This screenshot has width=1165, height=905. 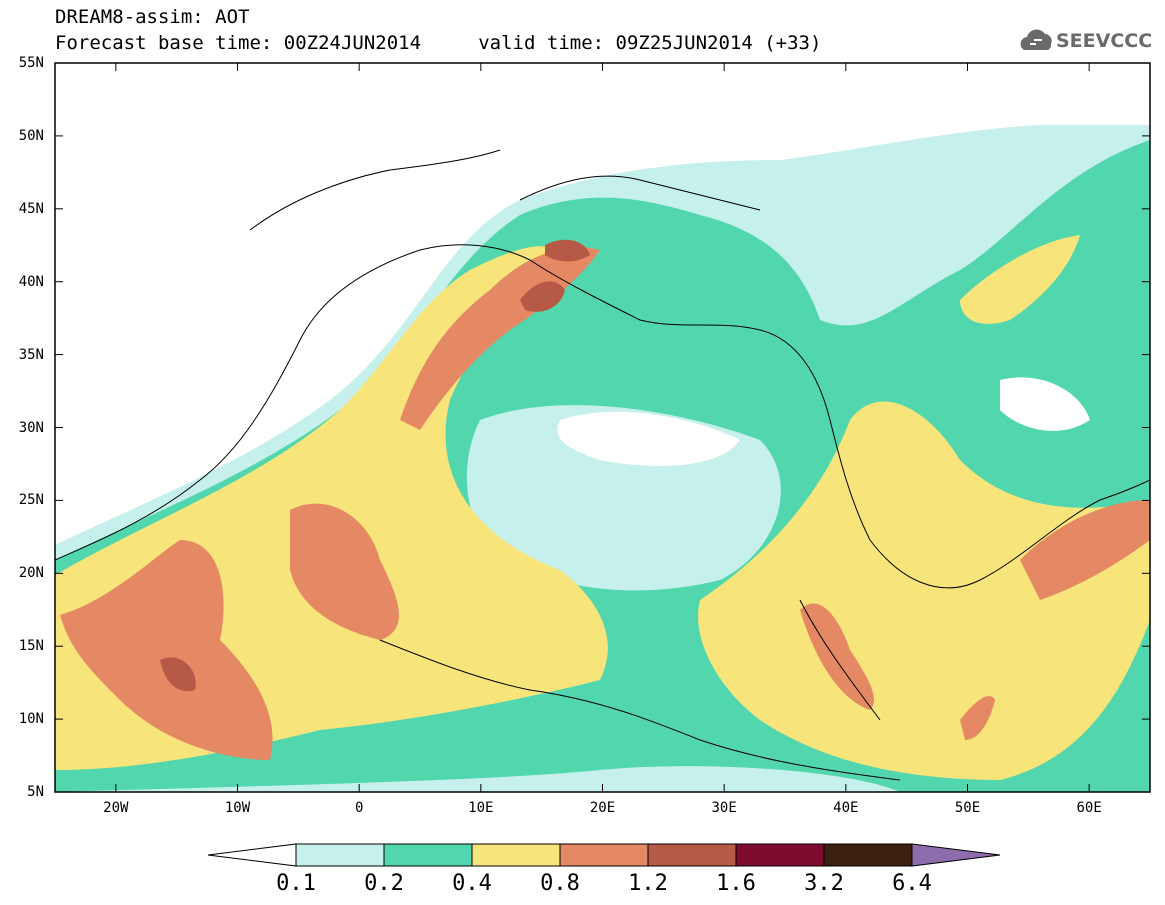 What do you see at coordinates (31, 281) in the screenshot?
I see `lat-tick-label: 40N` at bounding box center [31, 281].